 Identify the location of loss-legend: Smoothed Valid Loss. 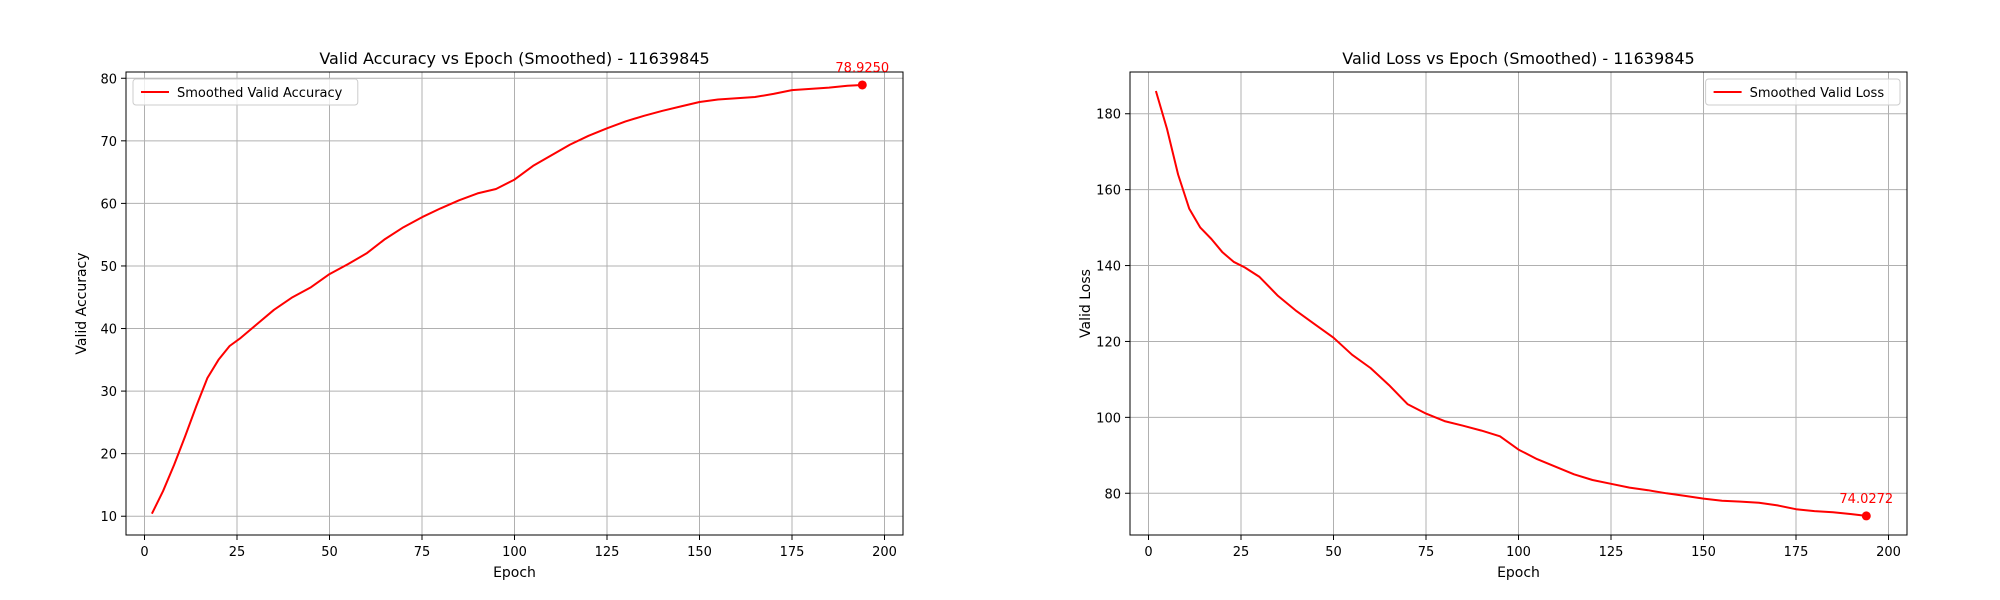
(1803, 92).